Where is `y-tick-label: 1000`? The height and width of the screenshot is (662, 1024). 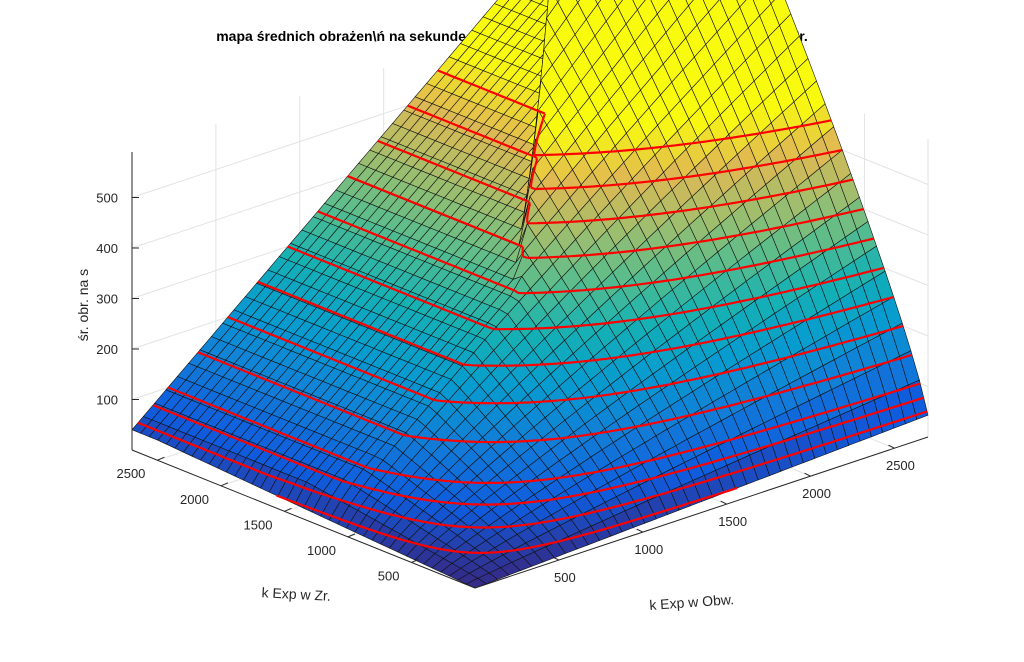 y-tick-label: 1000 is located at coordinates (321, 550).